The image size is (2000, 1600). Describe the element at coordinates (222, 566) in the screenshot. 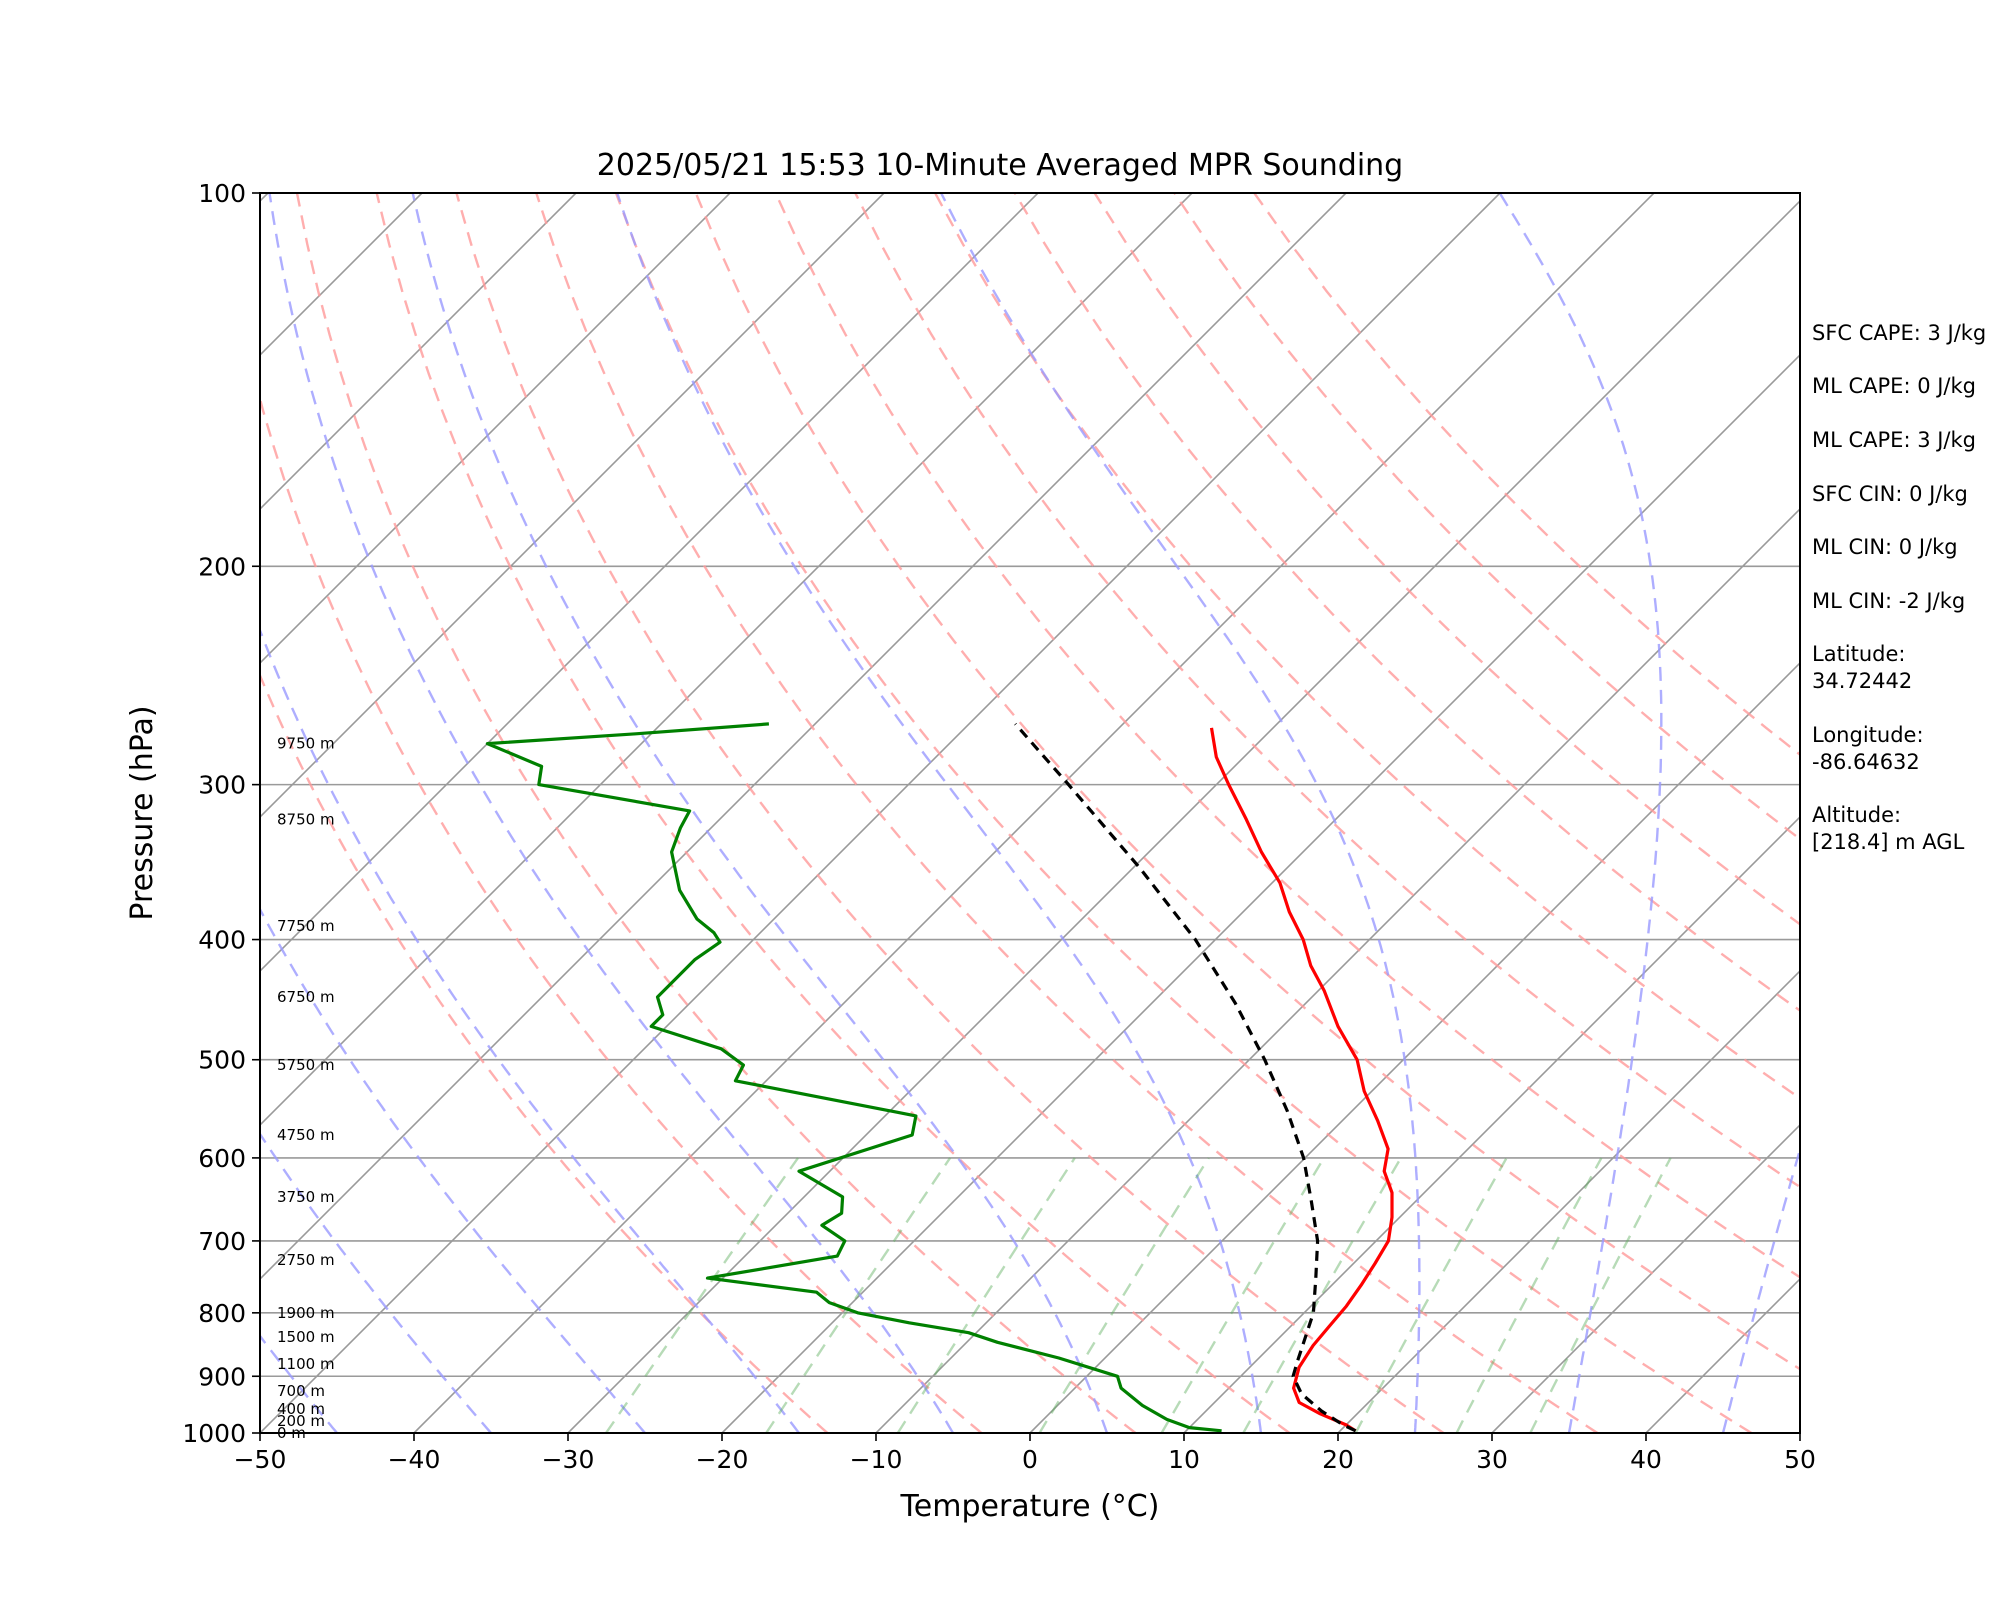

I see `y-tick-label: 200` at that location.